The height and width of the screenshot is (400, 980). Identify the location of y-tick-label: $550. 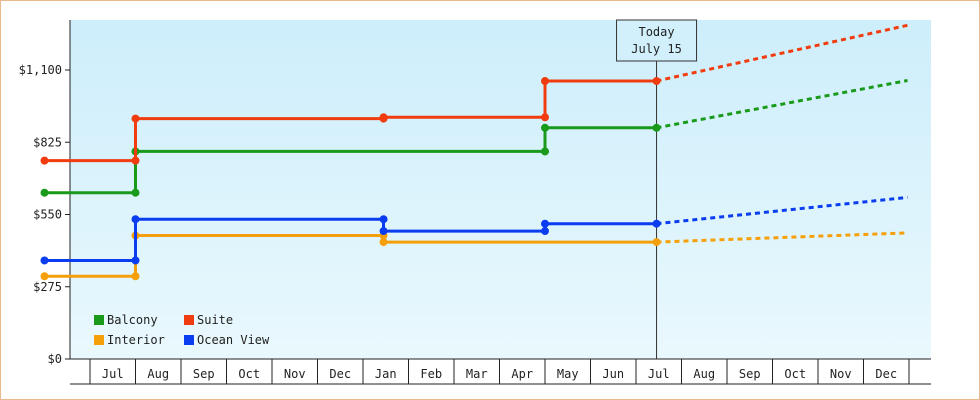
(47, 215).